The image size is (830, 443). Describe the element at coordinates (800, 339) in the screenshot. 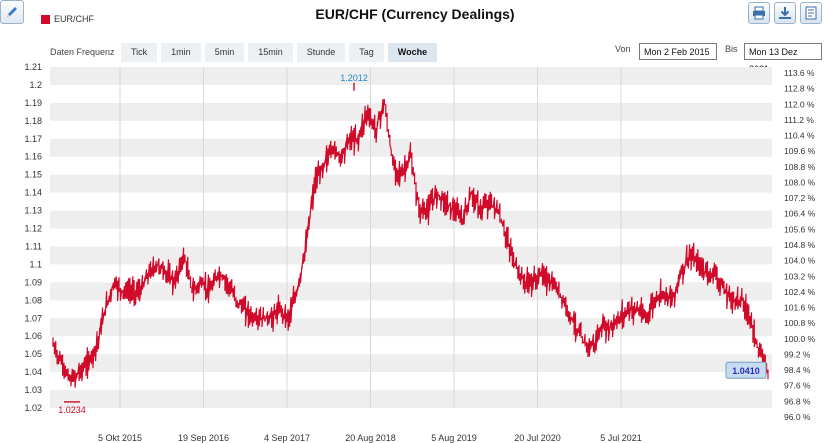

I see `y2-tick-label: 100.0 %` at that location.